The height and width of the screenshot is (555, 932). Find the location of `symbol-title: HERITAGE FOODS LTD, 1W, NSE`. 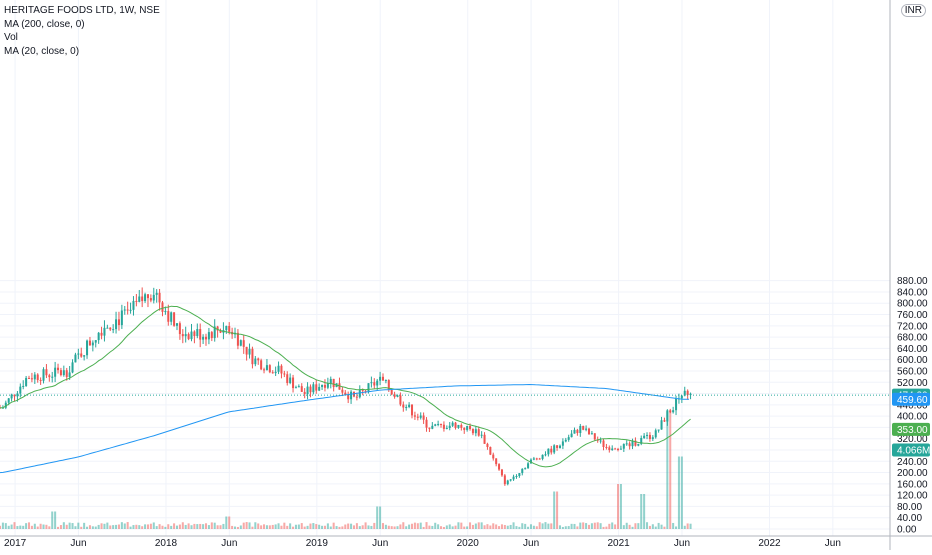

symbol-title: HERITAGE FOODS LTD, 1W, NSE is located at coordinates (82, 10).